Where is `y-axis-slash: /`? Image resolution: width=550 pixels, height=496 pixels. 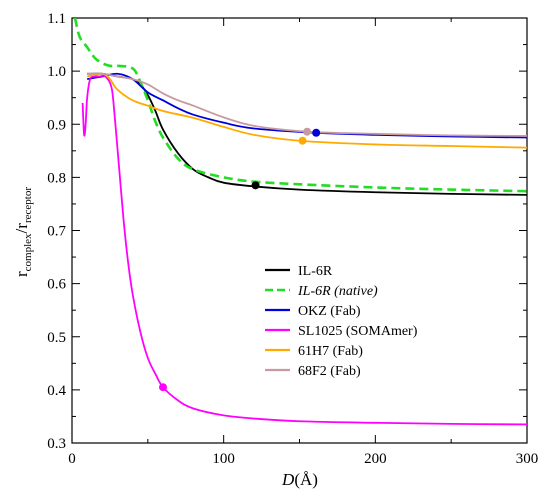 y-axis-slash: / is located at coordinates (21, 230).